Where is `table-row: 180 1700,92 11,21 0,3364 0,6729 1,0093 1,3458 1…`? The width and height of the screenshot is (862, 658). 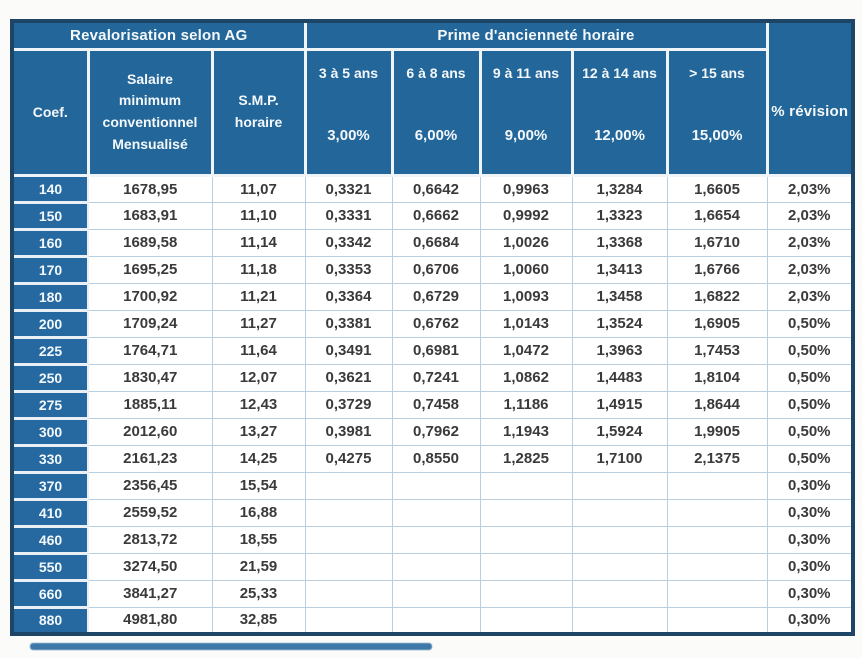 table-row: 180 1700,92 11,21 0,3364 0,6729 1,0093 1,3458 1… is located at coordinates (432, 296).